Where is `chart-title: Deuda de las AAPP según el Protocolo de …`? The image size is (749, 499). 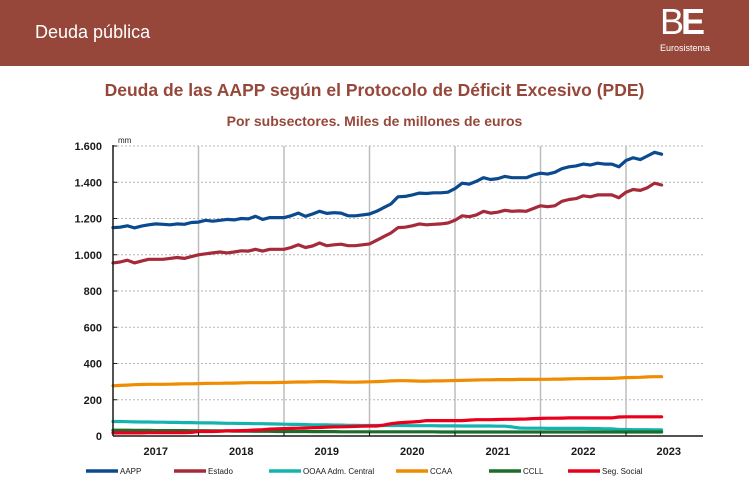 chart-title: Deuda de las AAPP según el Protocolo de … is located at coordinates (374, 90).